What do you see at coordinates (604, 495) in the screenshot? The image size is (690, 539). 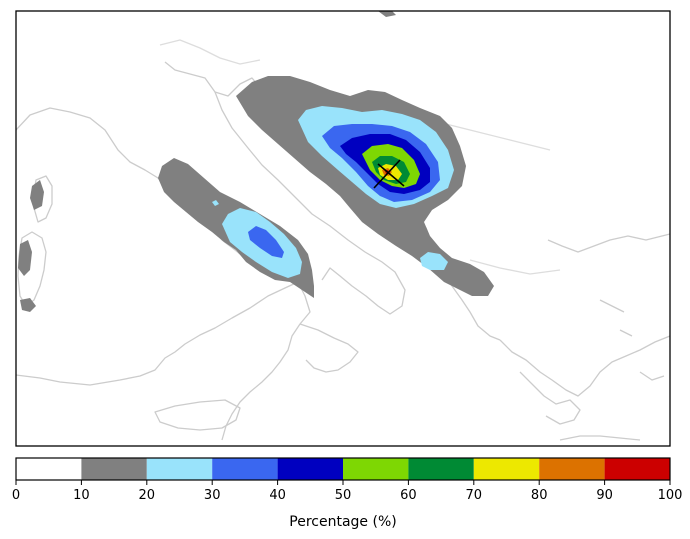 I see `colorbar-tick-label: 90` at bounding box center [604, 495].